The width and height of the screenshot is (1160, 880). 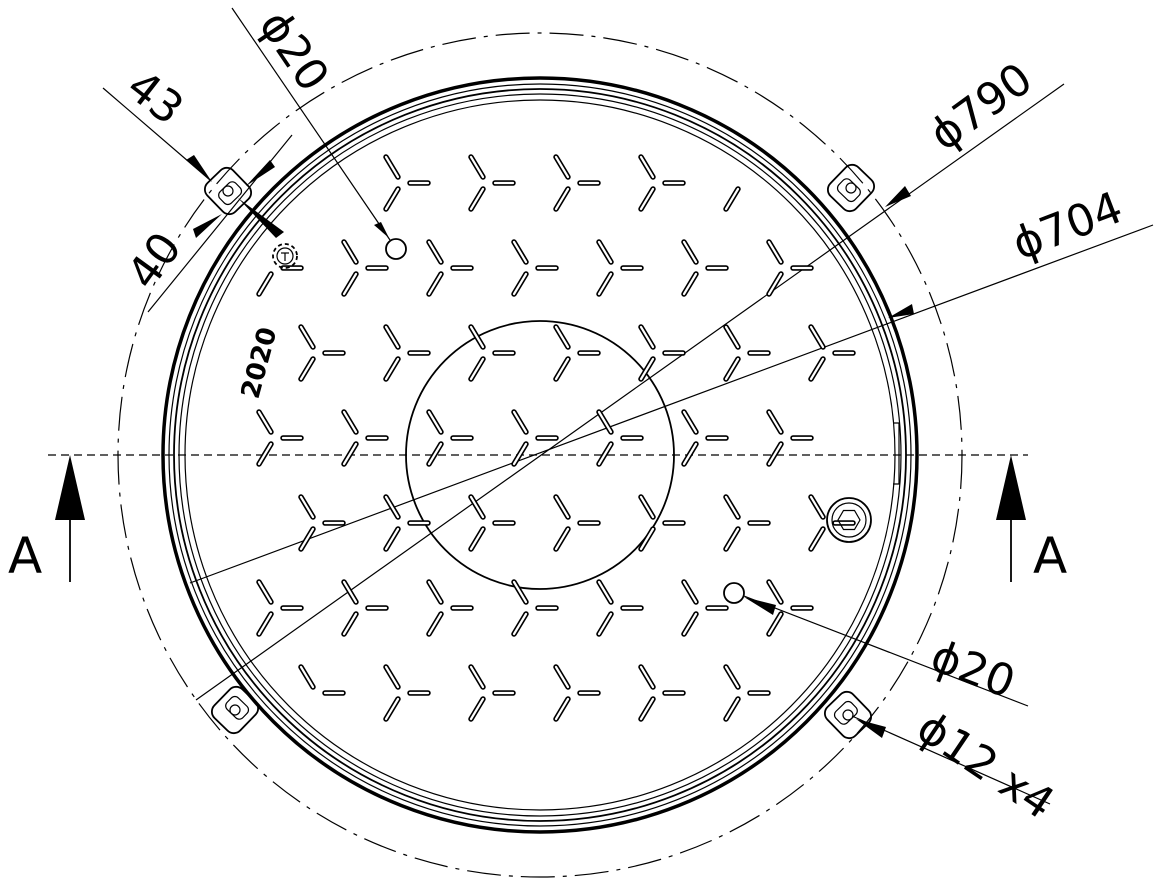 What do you see at coordinates (207, 226) in the screenshot?
I see `lug-40-arrow-a` at bounding box center [207, 226].